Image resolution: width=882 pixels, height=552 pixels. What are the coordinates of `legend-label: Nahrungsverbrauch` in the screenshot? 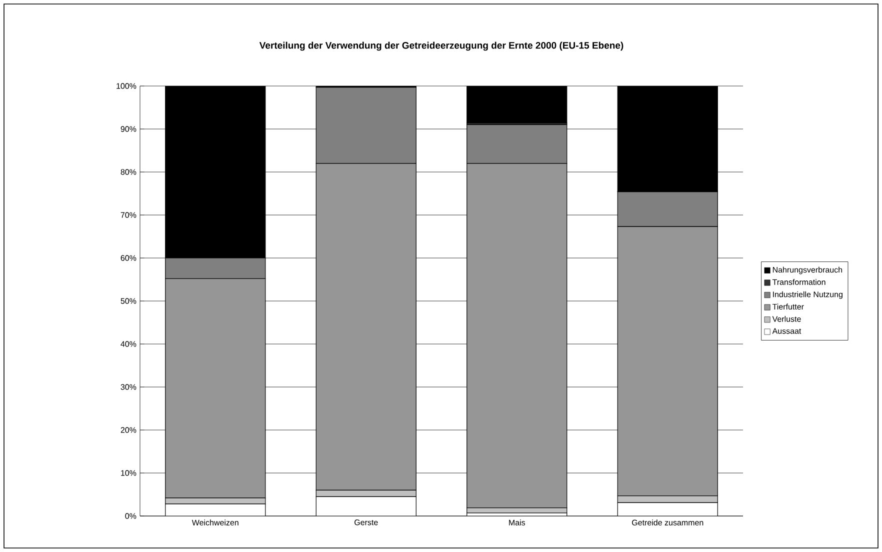 It's located at (807, 270).